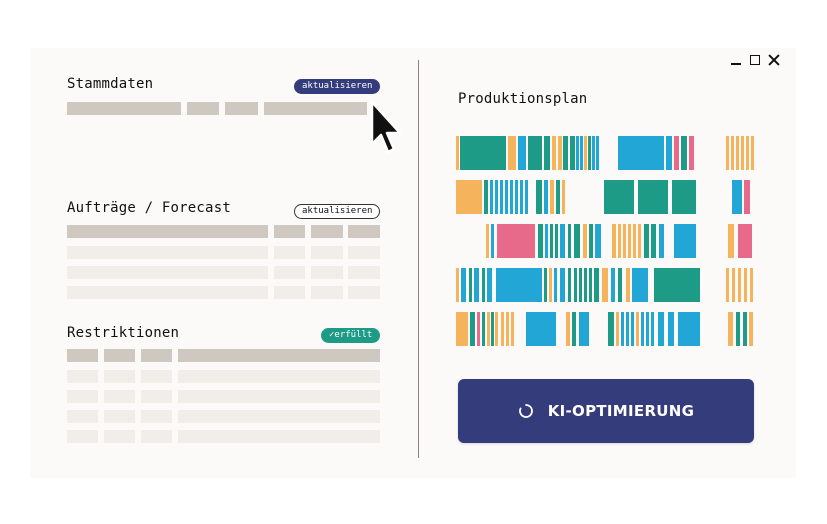  What do you see at coordinates (337, 86) in the screenshot?
I see `stammdaten-update-button: aktualisieren` at bounding box center [337, 86].